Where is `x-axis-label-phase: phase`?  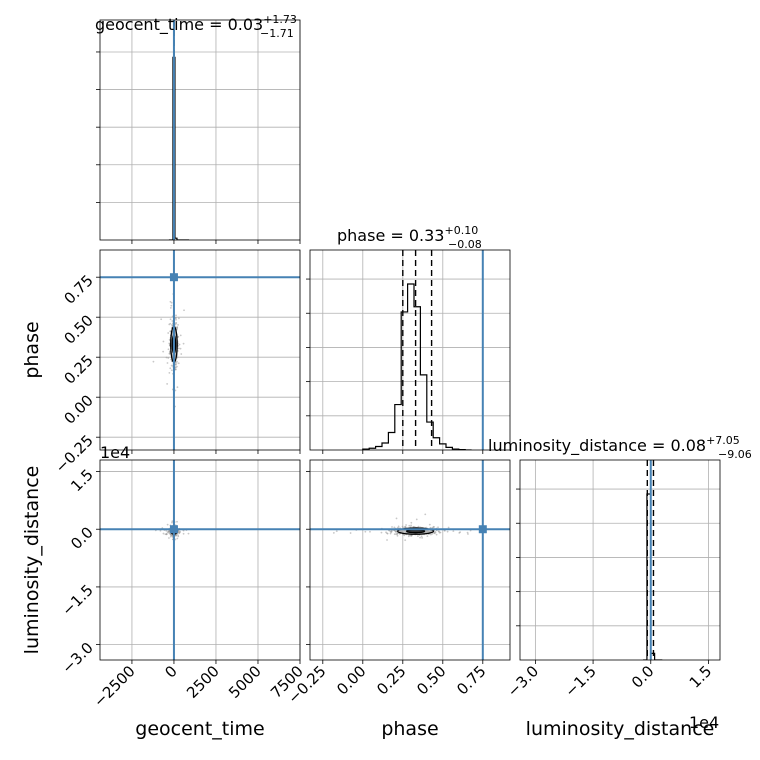 x-axis-label-phase: phase is located at coordinates (409, 729).